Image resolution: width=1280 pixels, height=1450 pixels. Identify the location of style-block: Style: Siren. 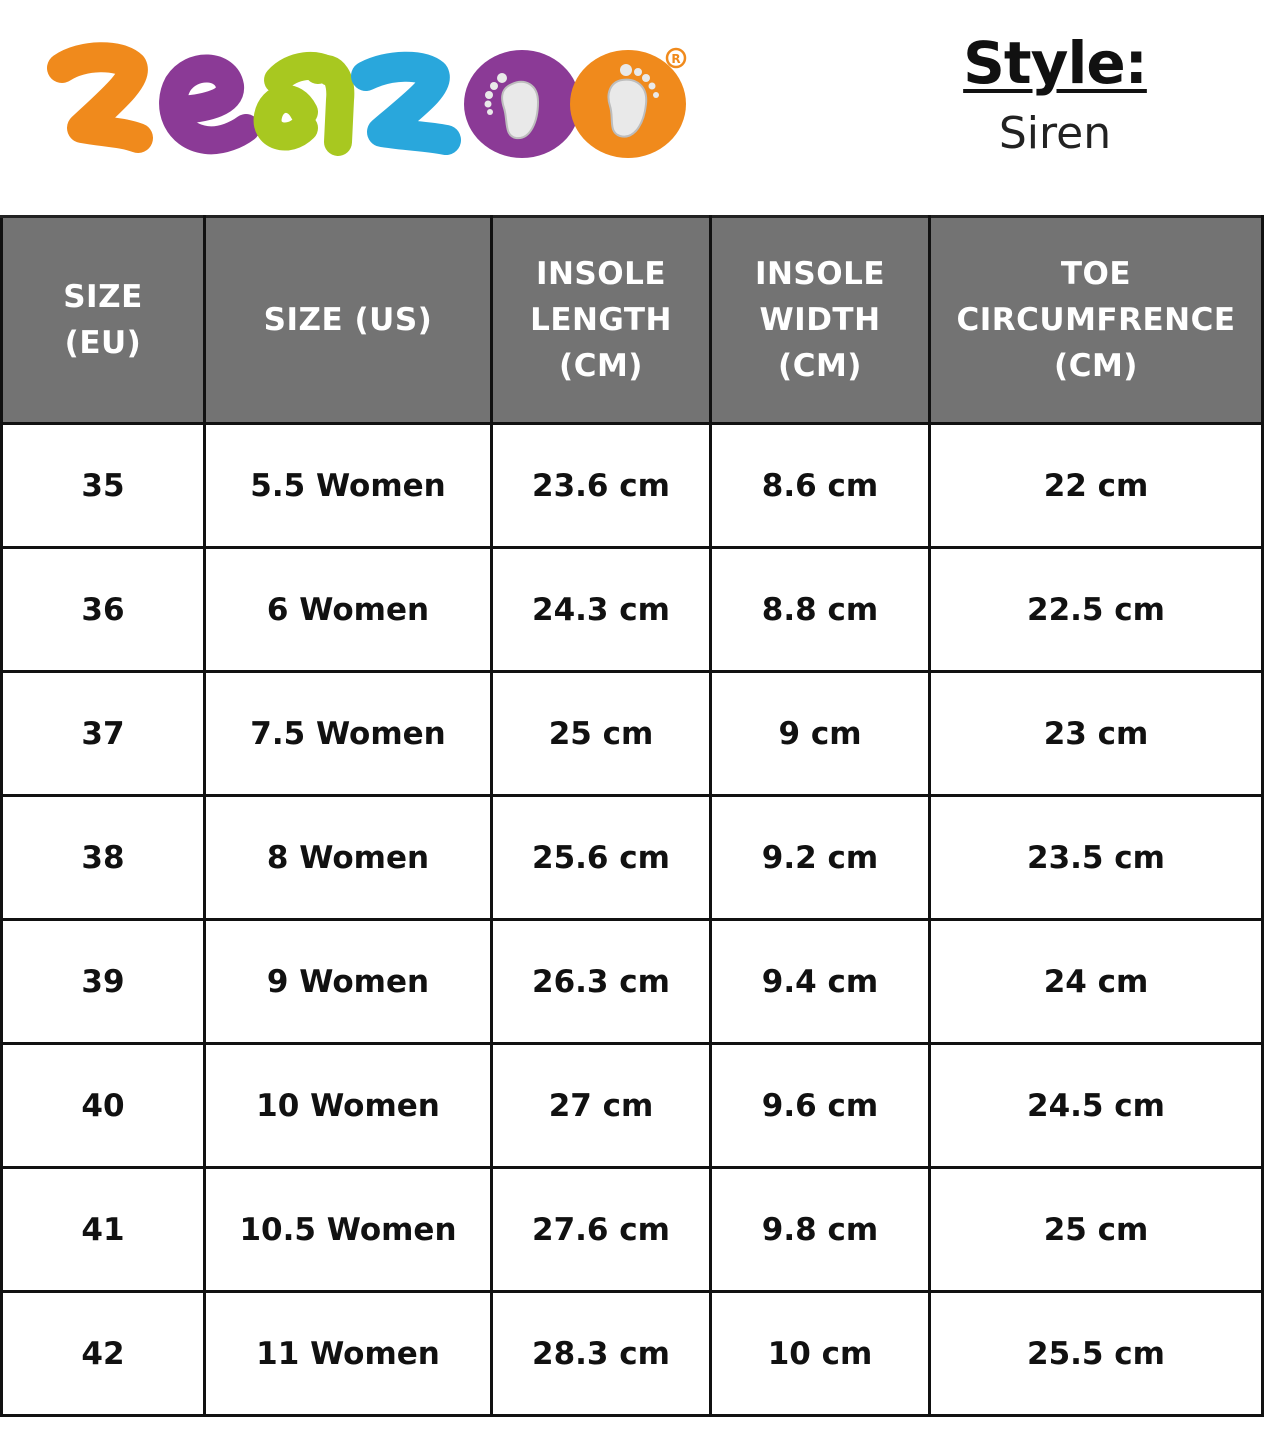
(1055, 96).